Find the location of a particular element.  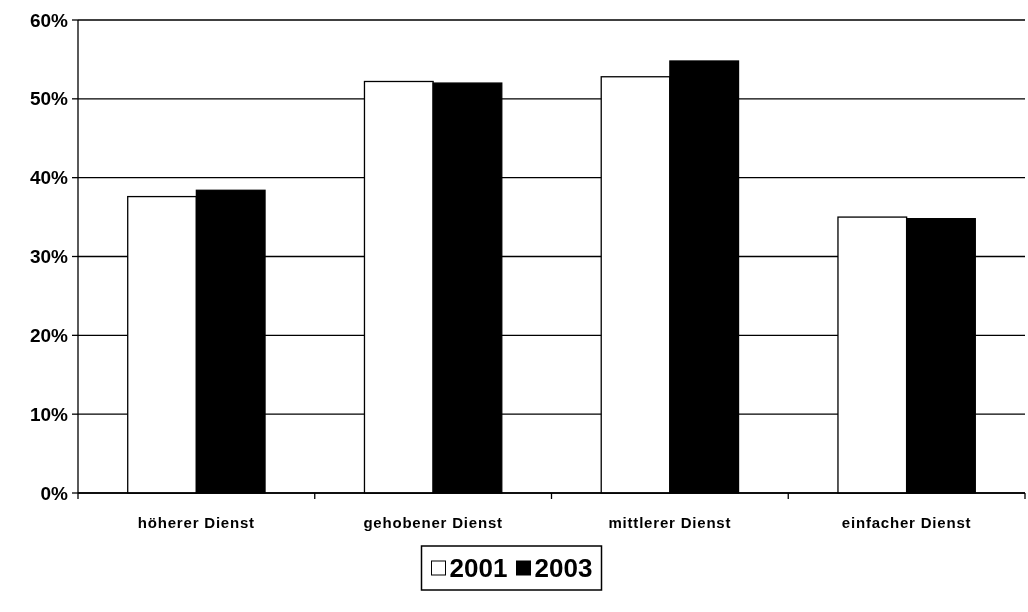

x-tick-label: gehobener Dienst is located at coordinates (433, 522).